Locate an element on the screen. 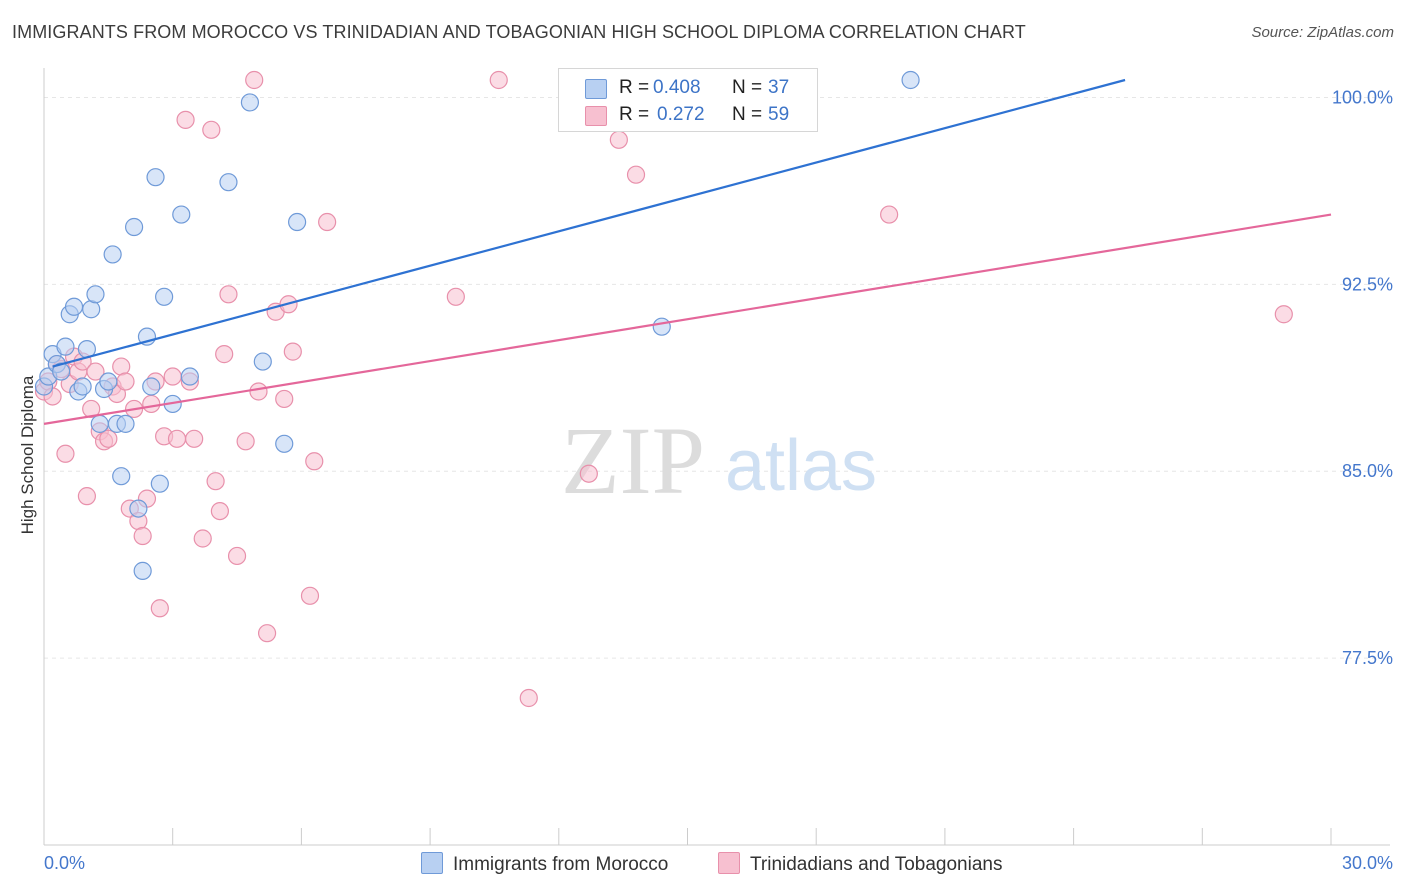 Image resolution: width=1406 pixels, height=892 pixels. legend-n-value: 59 is located at coordinates (779, 114).